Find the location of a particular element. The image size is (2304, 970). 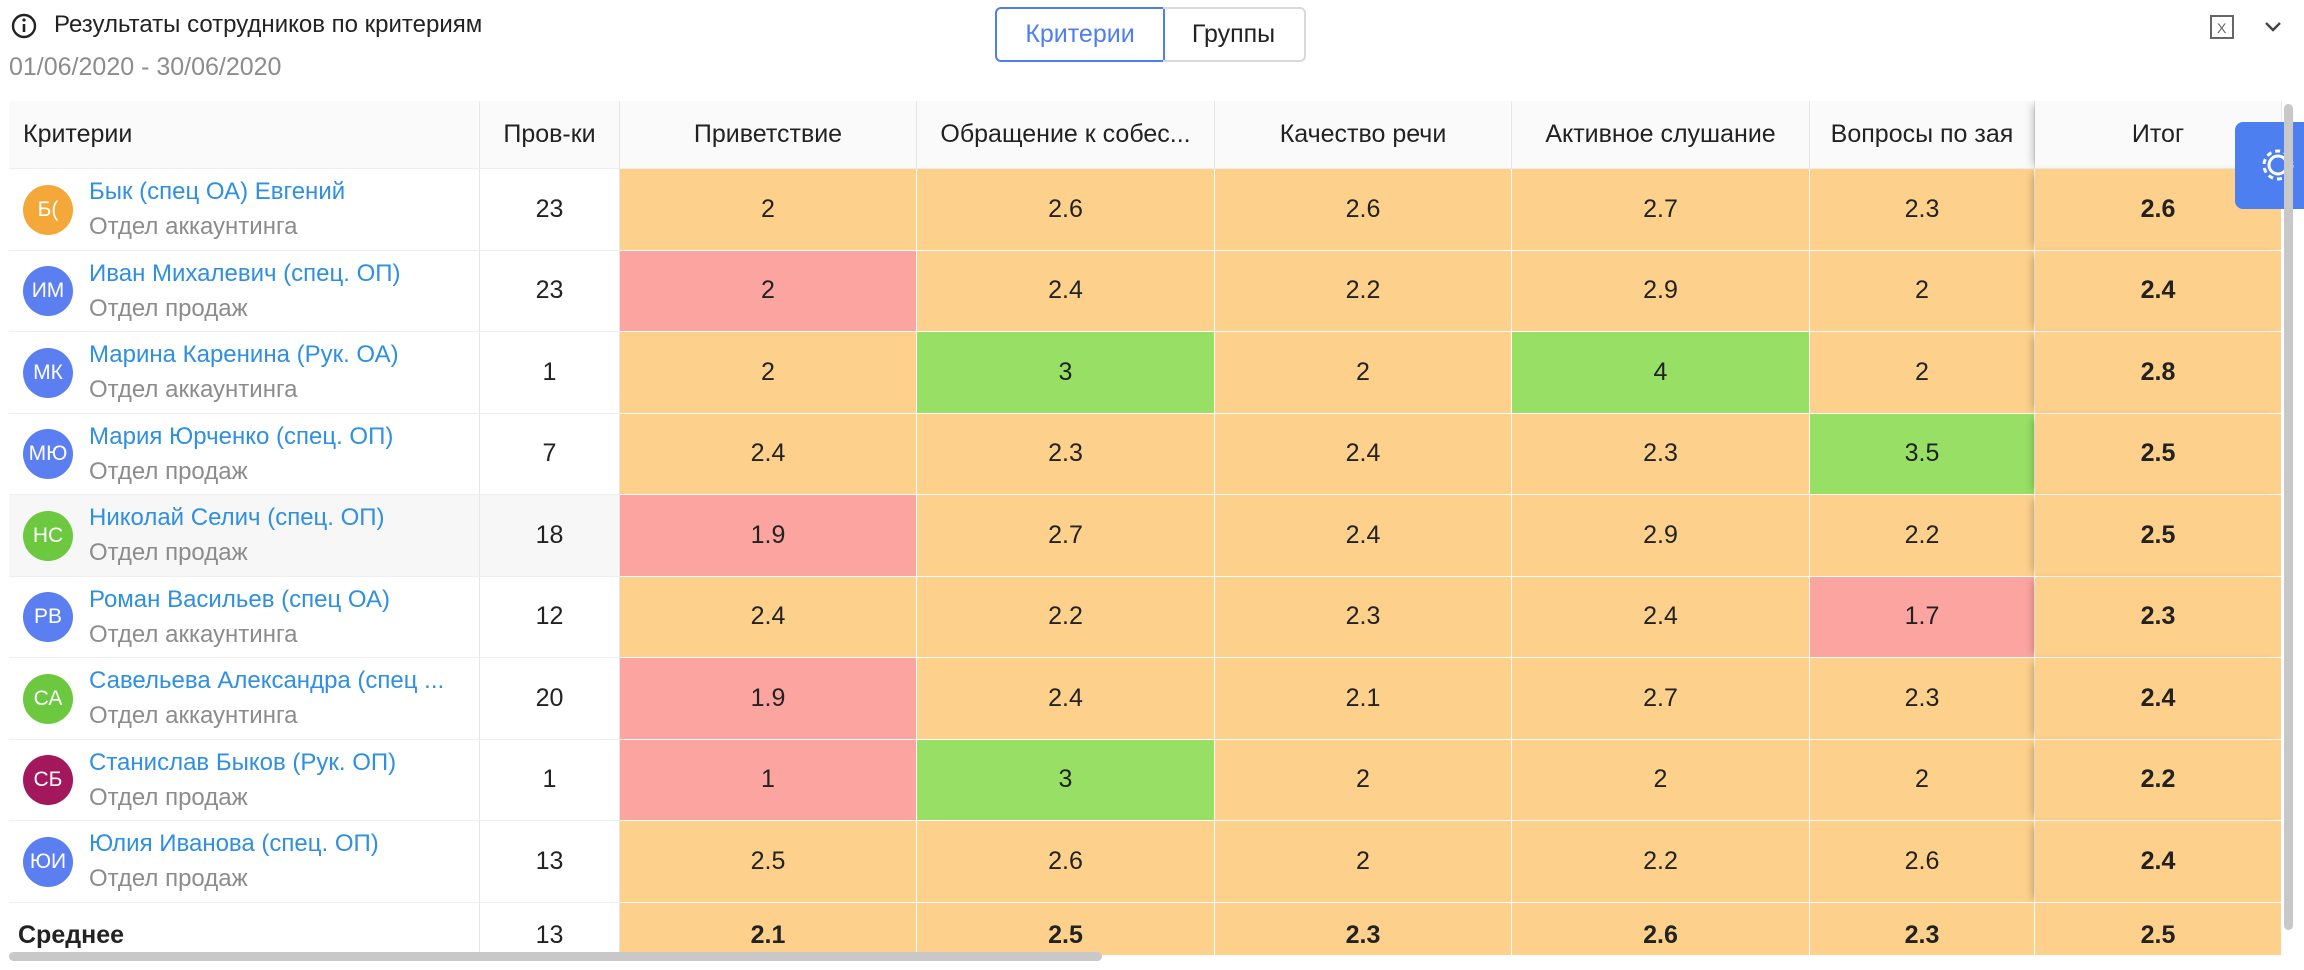

employee-cell: ЮИ Юлия Иванова (спец. ОП) Отдел продаж is located at coordinates (244, 862).